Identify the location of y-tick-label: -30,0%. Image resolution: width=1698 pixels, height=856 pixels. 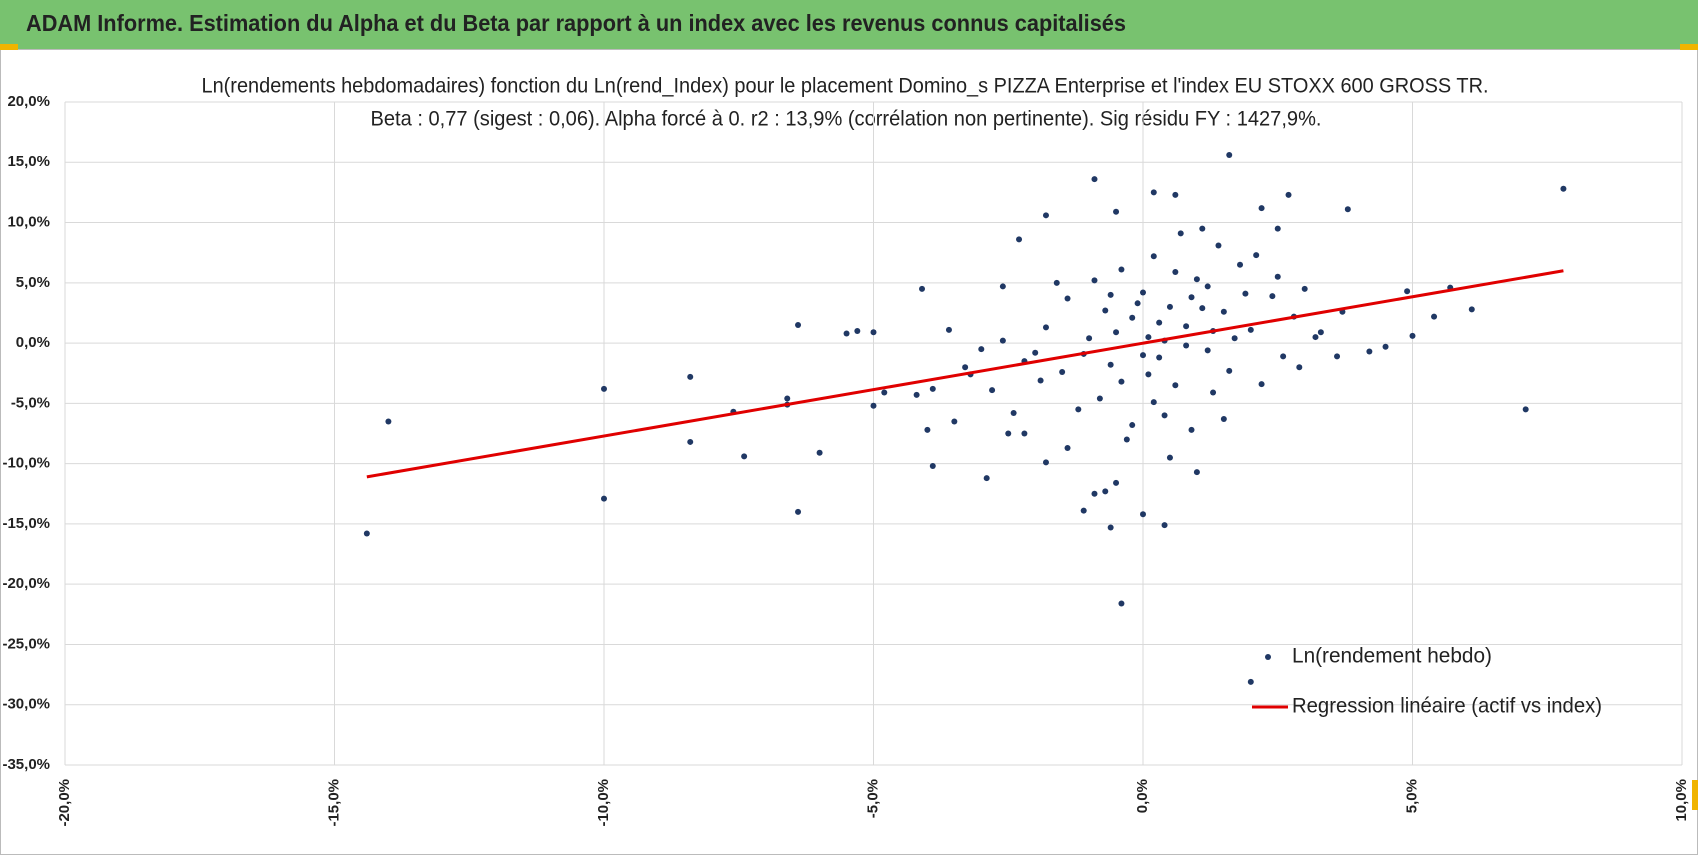
(26, 704).